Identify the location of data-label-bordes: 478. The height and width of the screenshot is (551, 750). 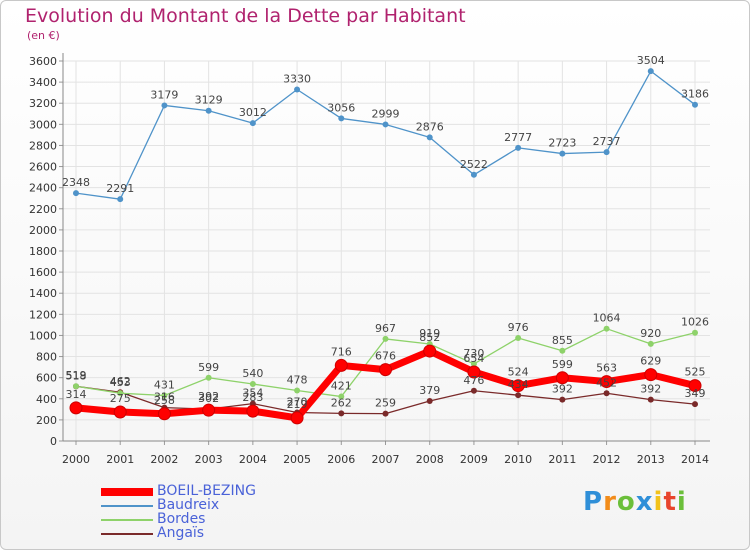
(297, 380).